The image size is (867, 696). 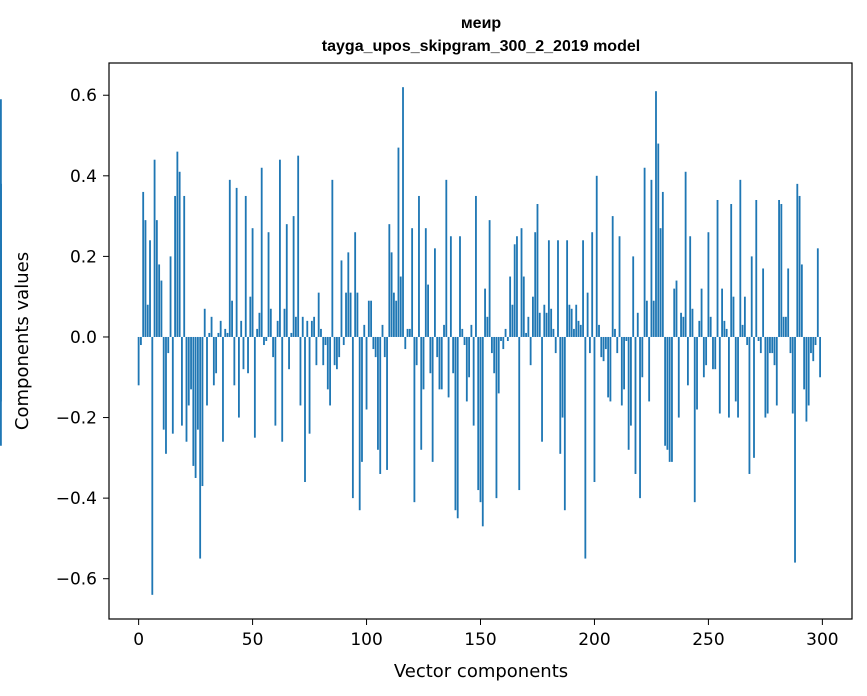 I want to click on x-tick-label-100: 100, so click(x=366, y=640).